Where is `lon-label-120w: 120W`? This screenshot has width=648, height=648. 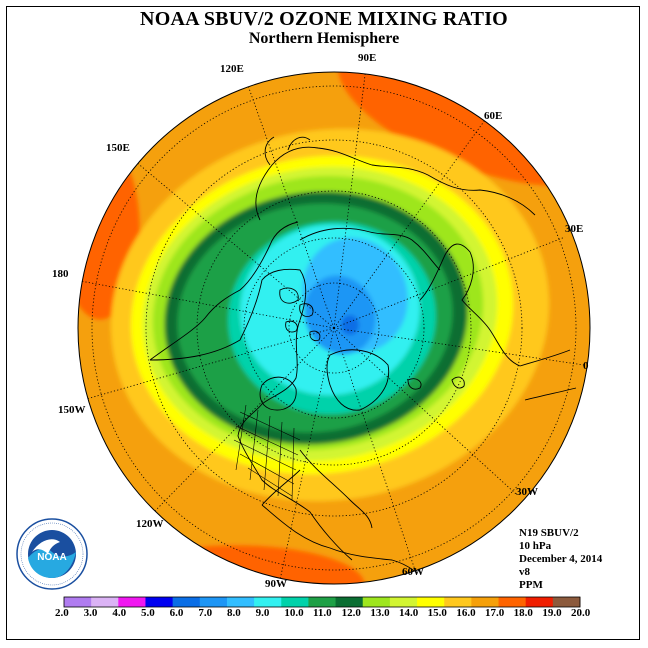 lon-label-120w: 120W is located at coordinates (150, 524).